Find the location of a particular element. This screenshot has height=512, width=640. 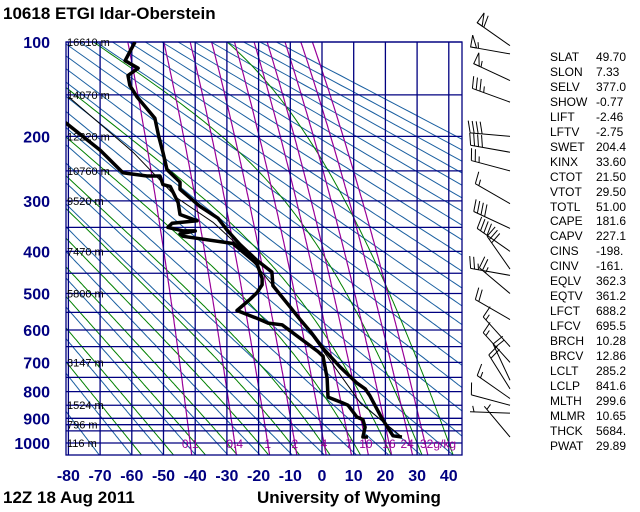

mixing-ratio-label: 16 is located at coordinates (389, 444).